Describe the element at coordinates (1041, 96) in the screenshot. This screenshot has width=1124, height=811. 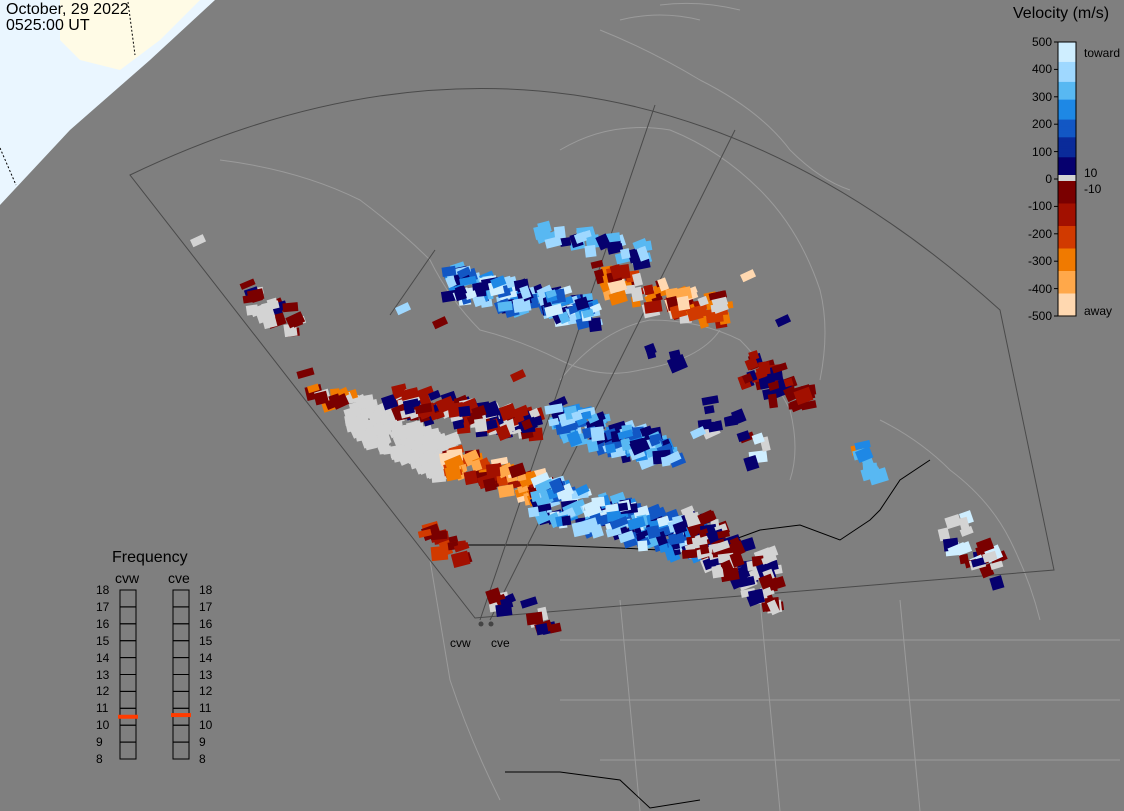
I see `colorbar-tick-label: 300` at that location.